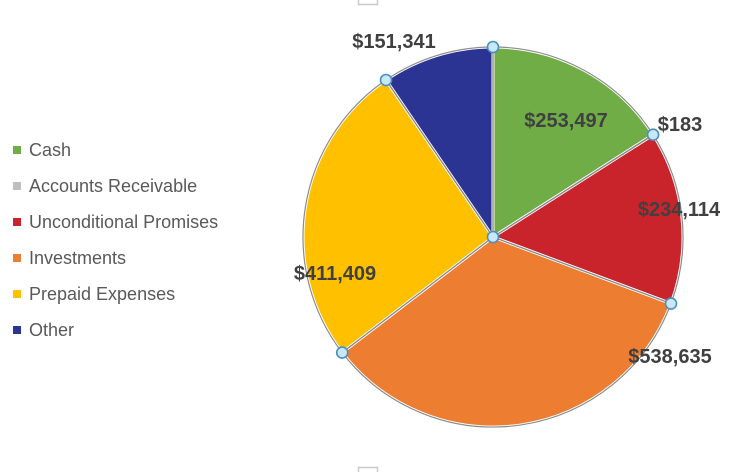 The image size is (733, 472). What do you see at coordinates (124, 222) in the screenshot?
I see `legend-item-label: Unconditional Promises` at bounding box center [124, 222].